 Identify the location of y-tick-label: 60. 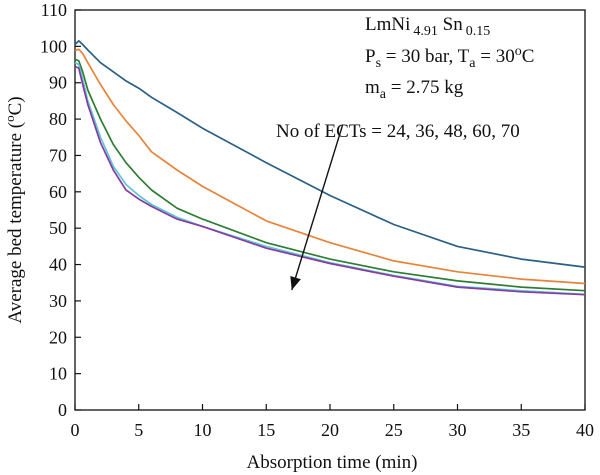
(58, 192).